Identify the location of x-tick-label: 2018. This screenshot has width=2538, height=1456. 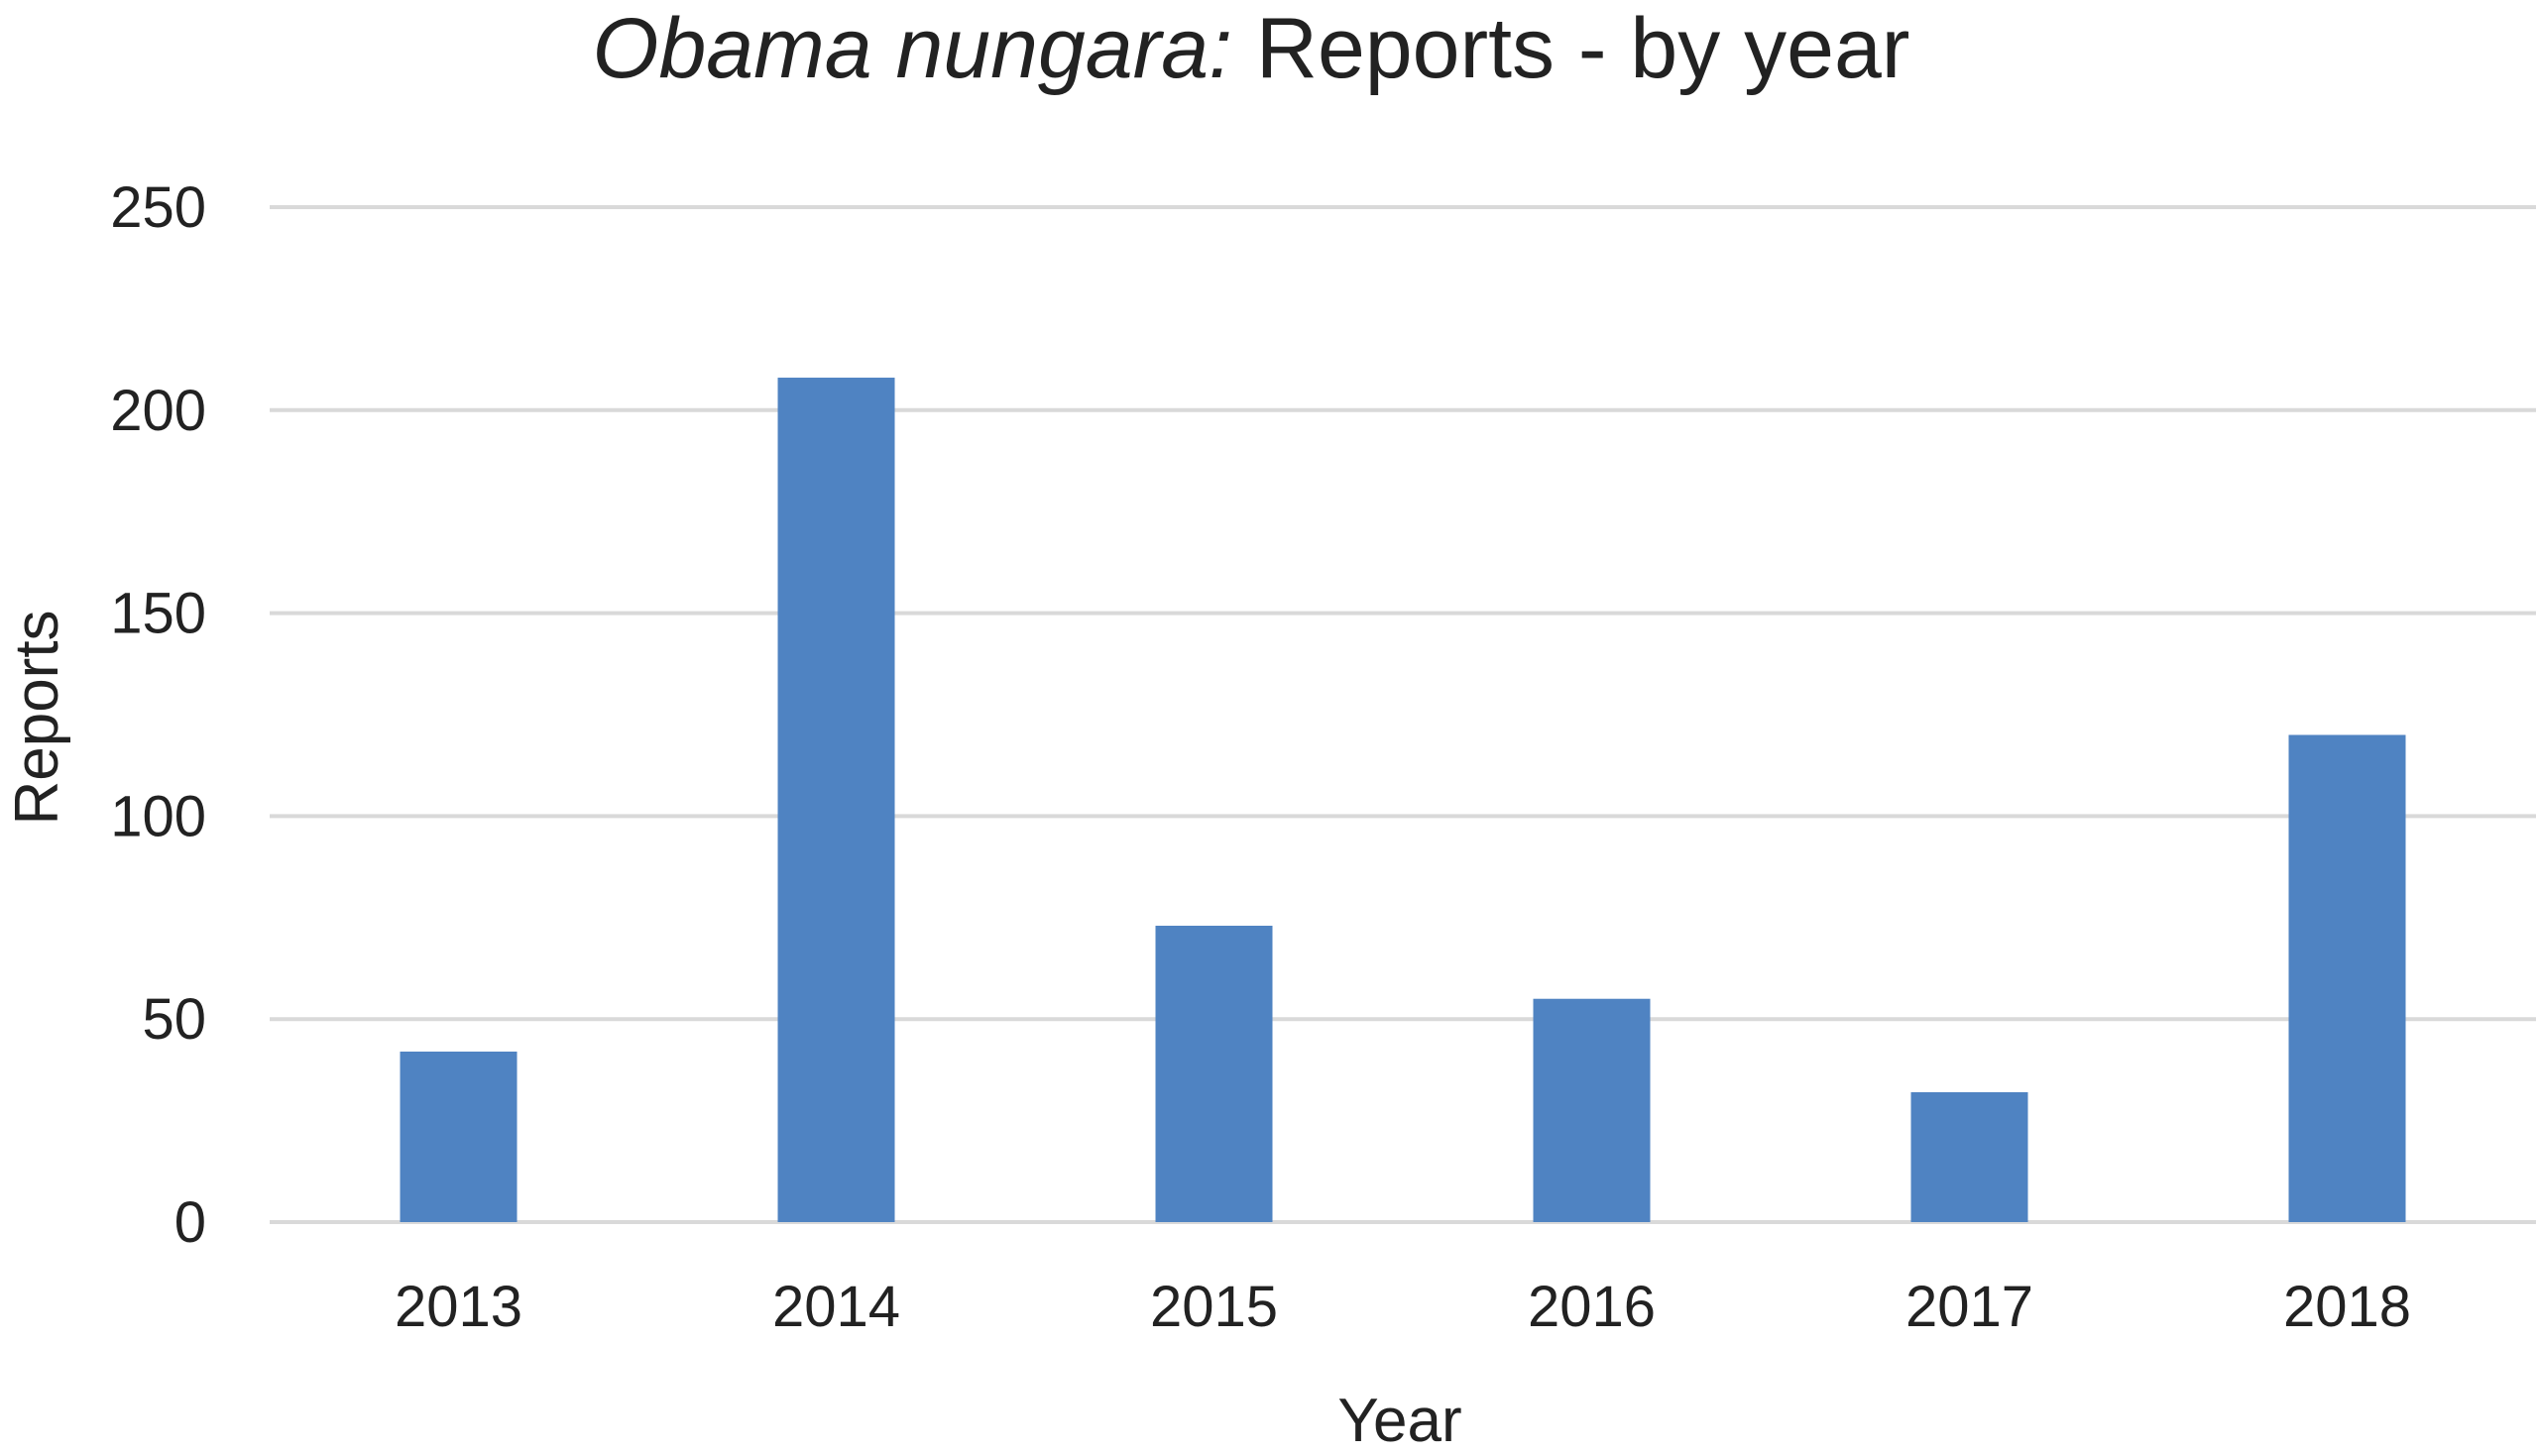
(2347, 1307).